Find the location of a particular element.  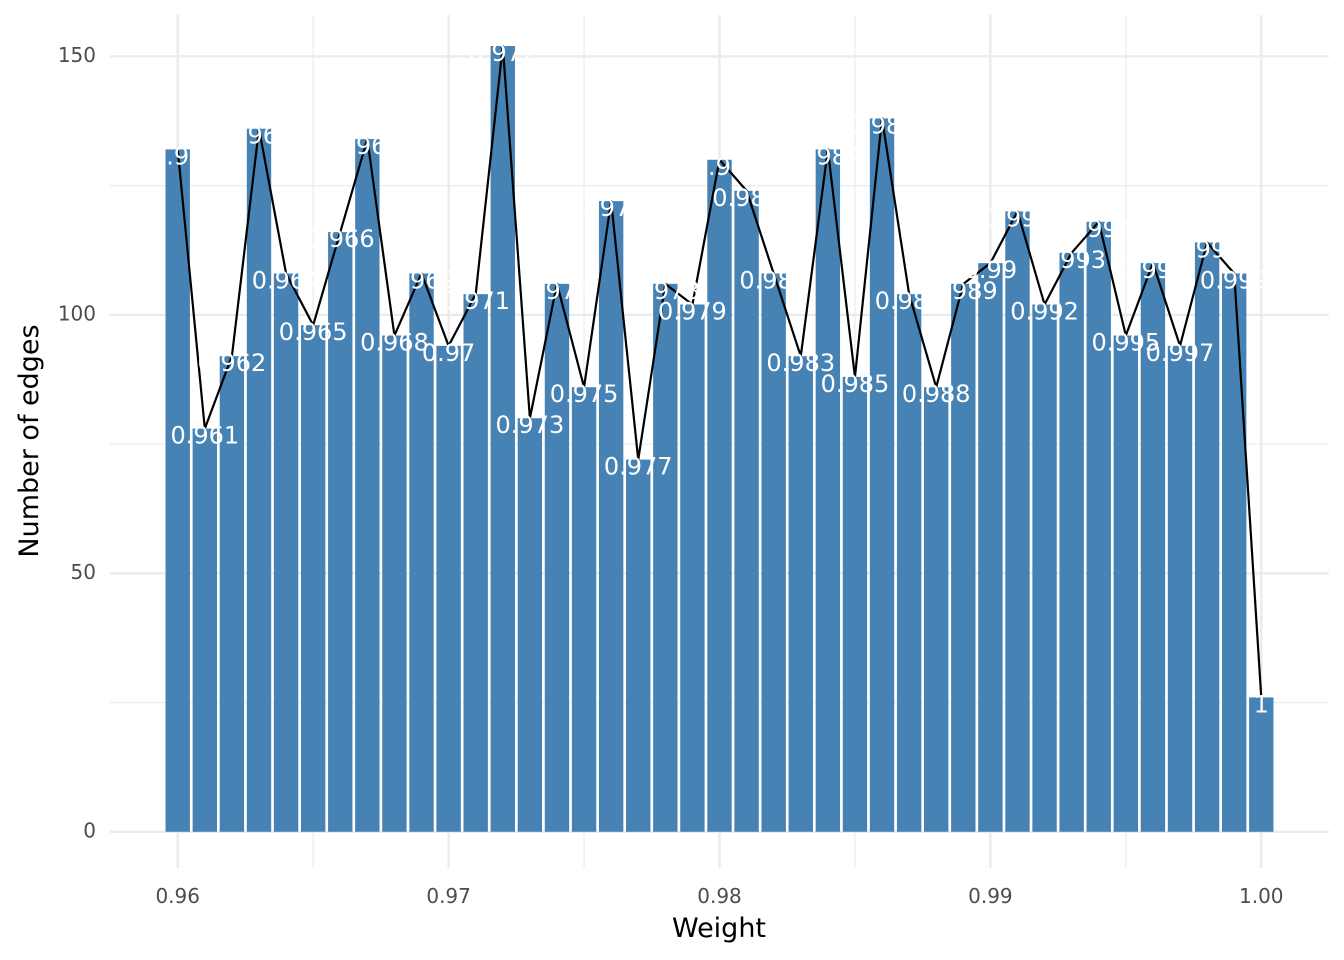

bar-label: 0.991 is located at coordinates (1017, 218).